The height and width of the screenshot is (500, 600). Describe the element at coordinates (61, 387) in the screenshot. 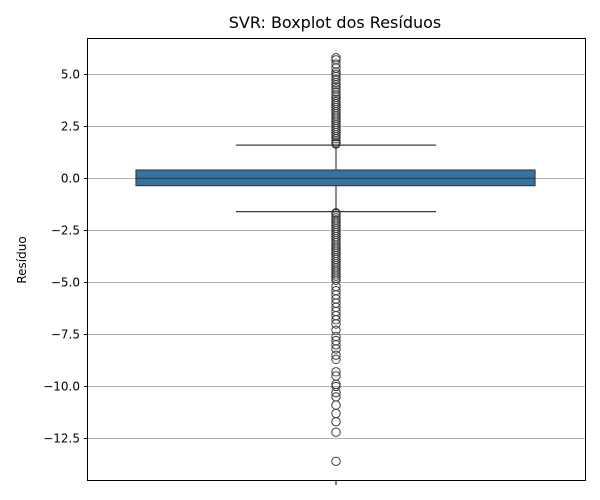

I see `y-tick-label: −10.0` at that location.